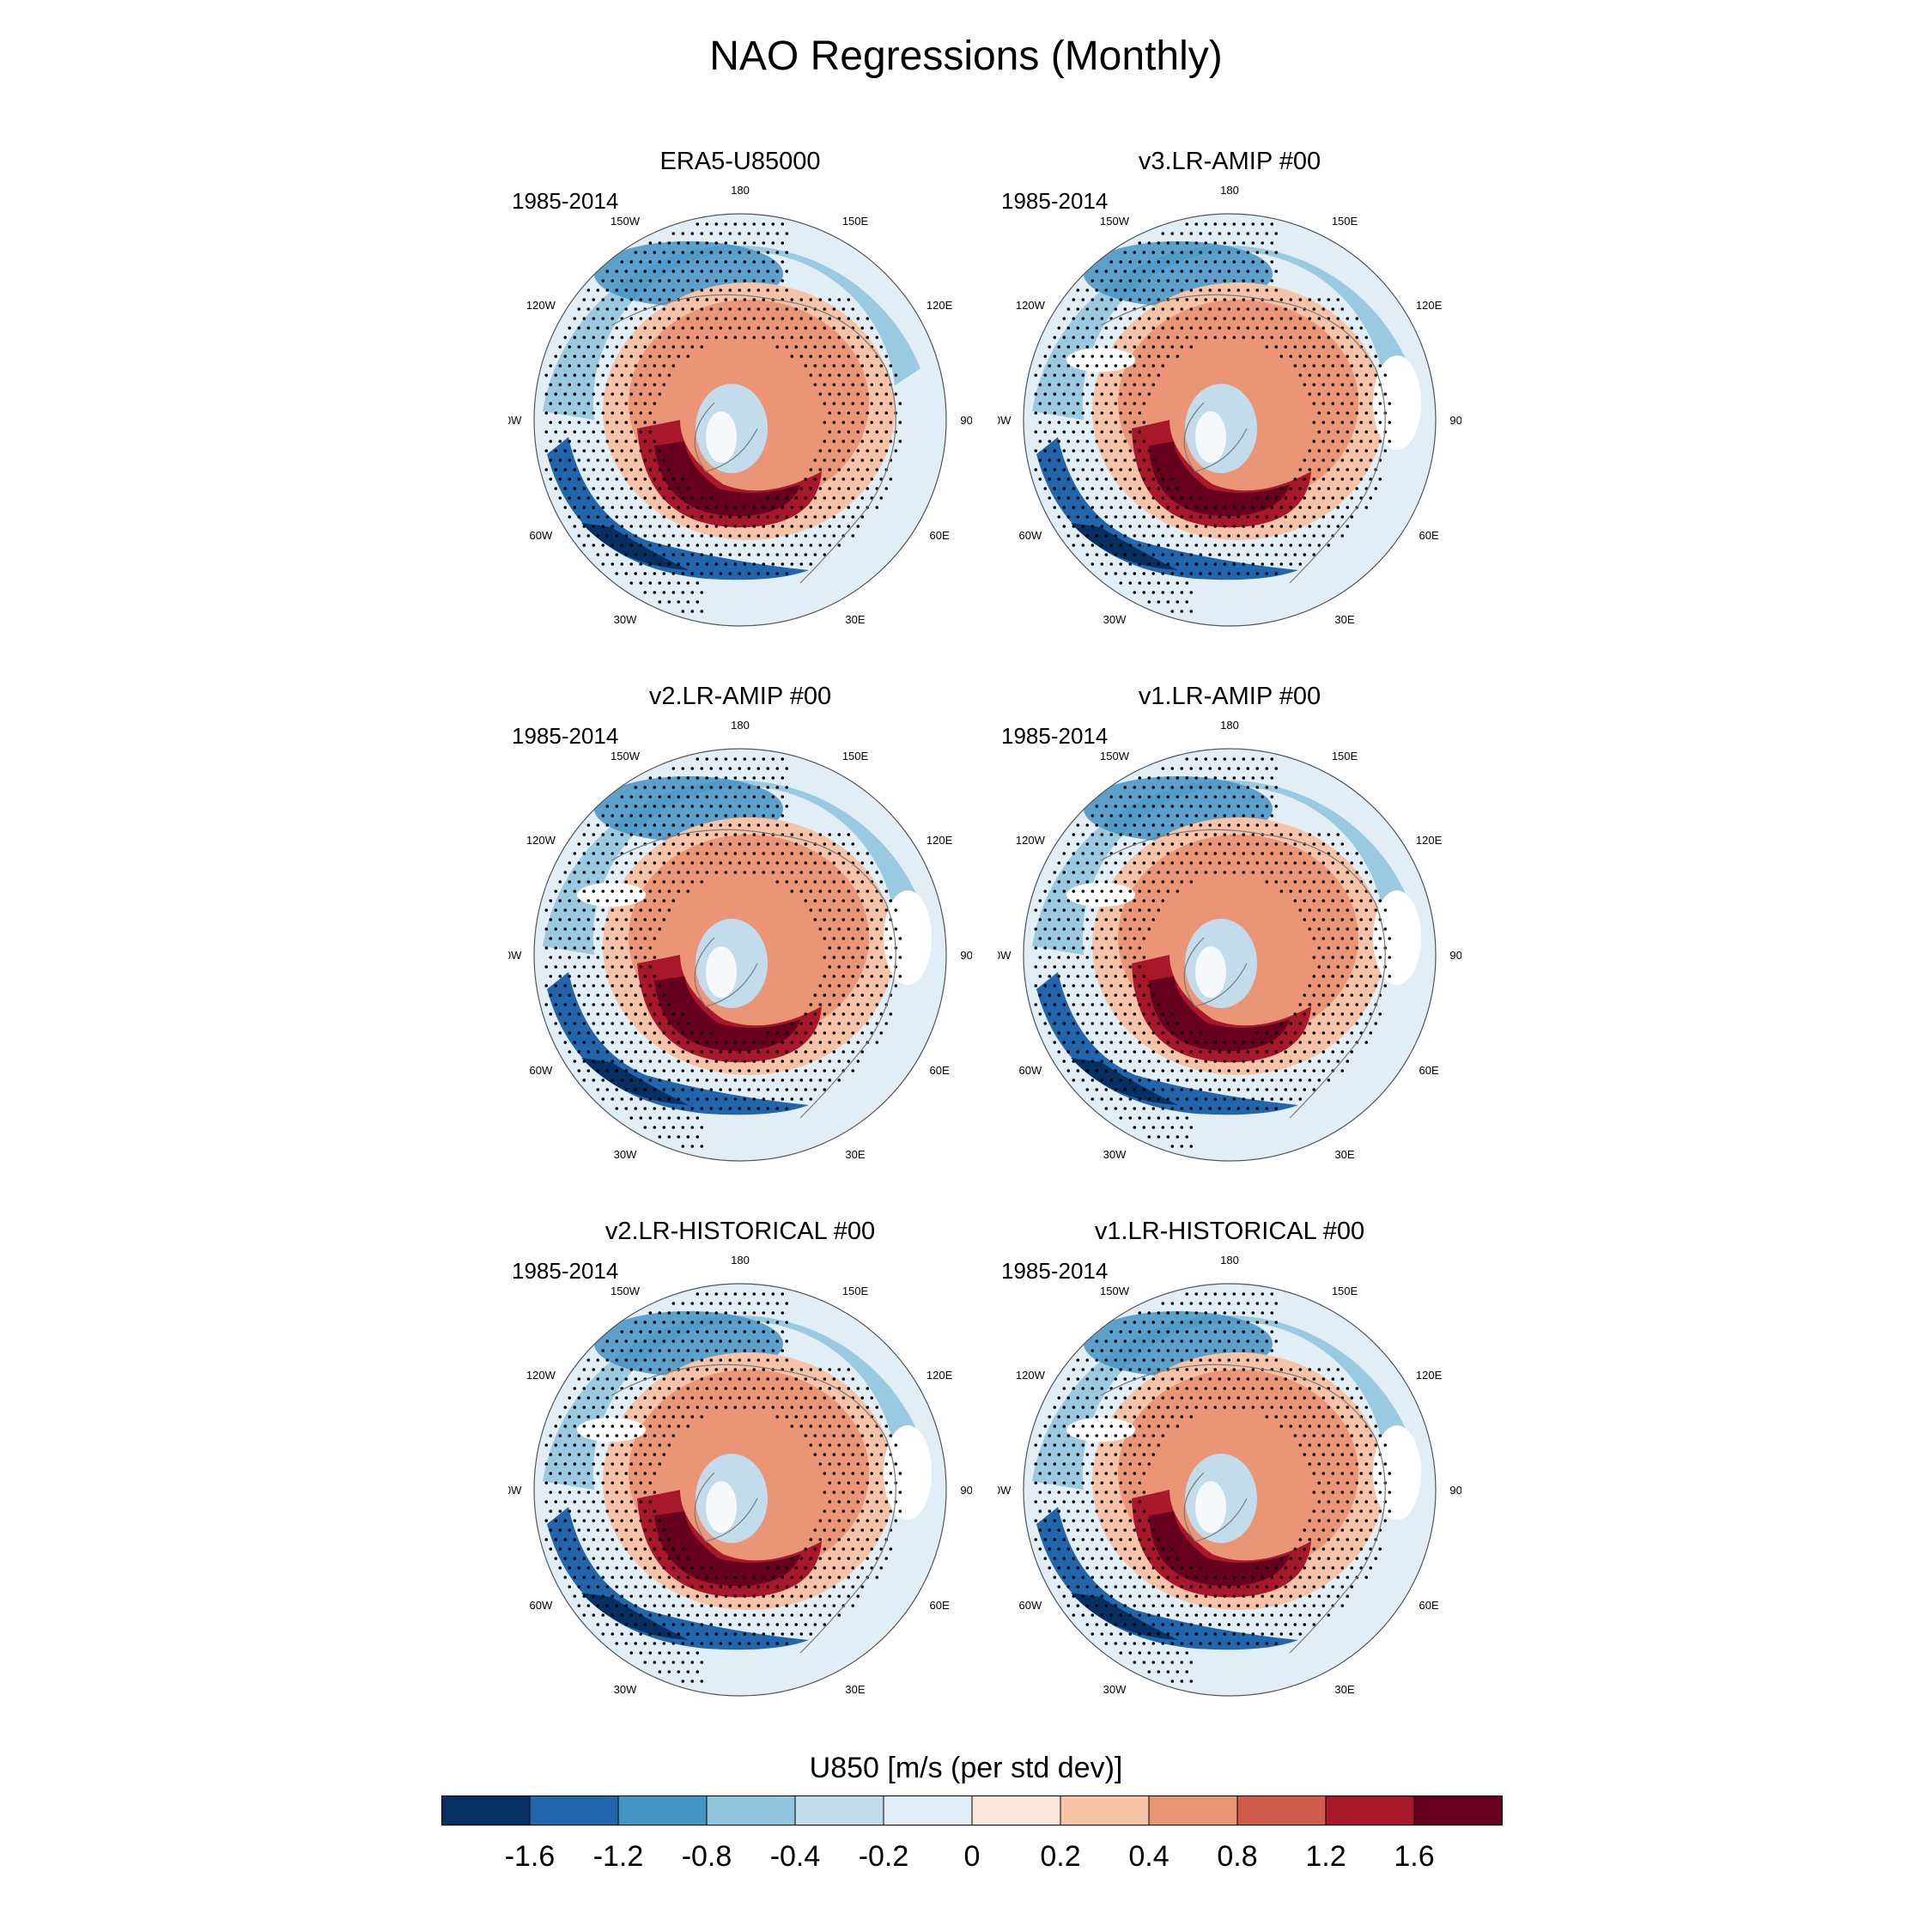 The height and width of the screenshot is (1932, 1932). Describe the element at coordinates (972, 1834) in the screenshot. I see `colorbar: -1.6 -1.2 -0.8 -0.4 -0.2 0 0.2 0.4 0.8 1.2 1.6` at that location.